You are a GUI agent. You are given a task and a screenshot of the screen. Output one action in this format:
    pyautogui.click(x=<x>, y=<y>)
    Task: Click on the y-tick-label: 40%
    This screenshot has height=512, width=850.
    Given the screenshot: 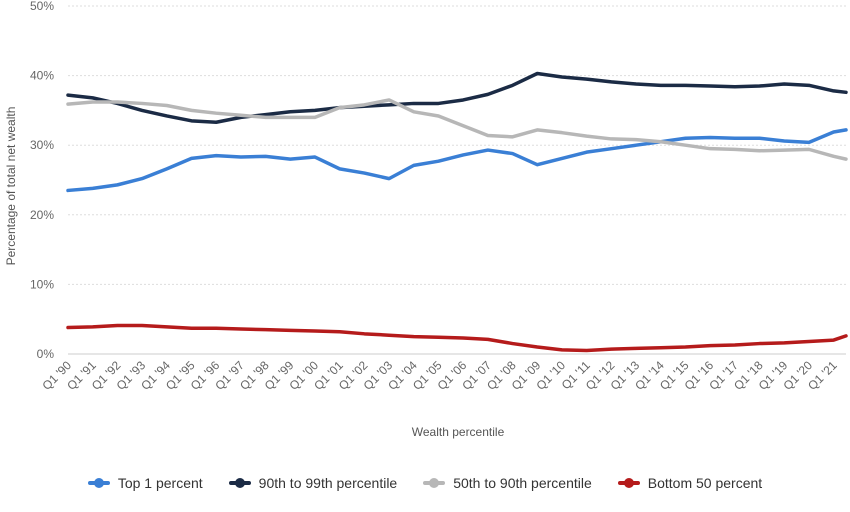 What is the action you would take?
    pyautogui.click(x=42, y=76)
    